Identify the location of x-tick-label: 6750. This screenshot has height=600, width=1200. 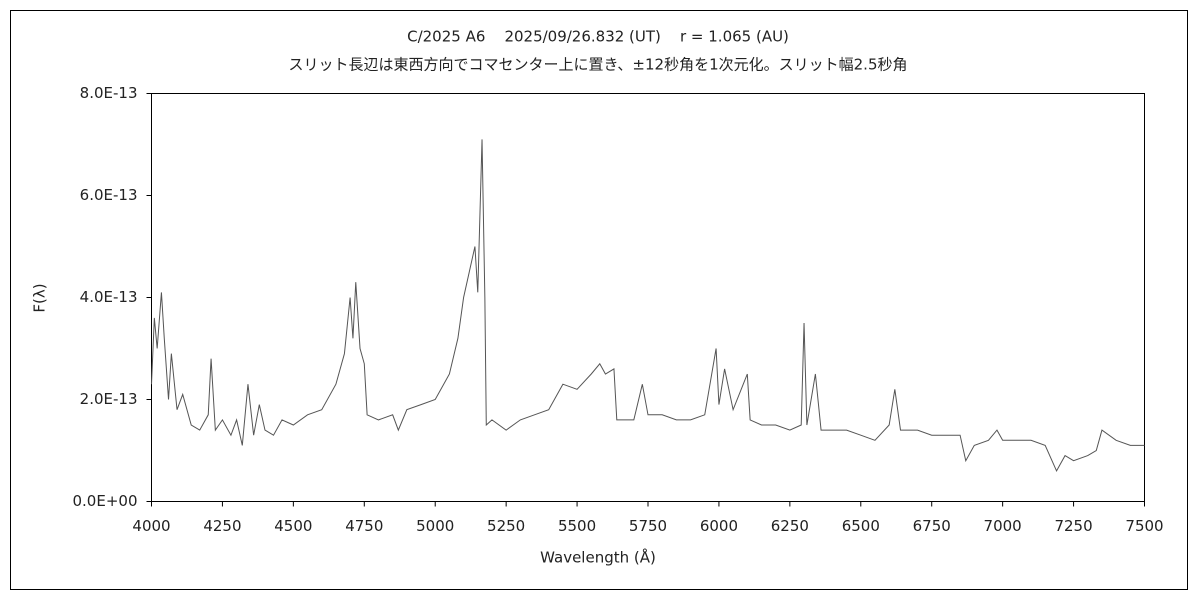
(932, 526).